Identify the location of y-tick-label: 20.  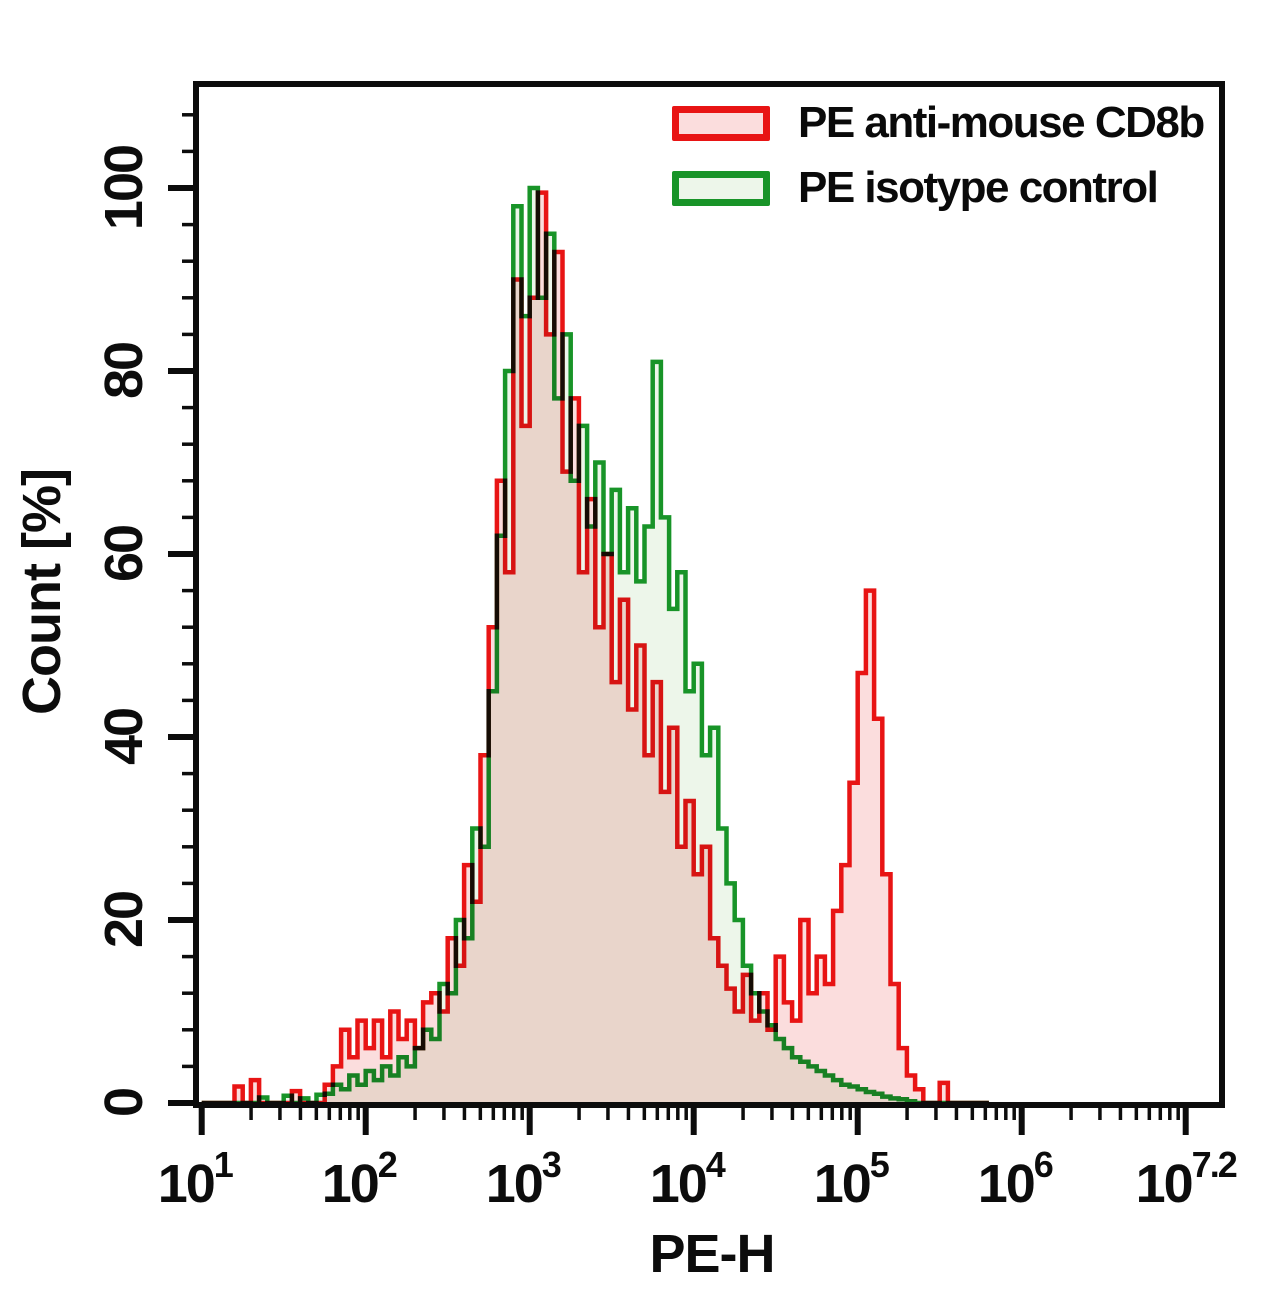
(124, 920).